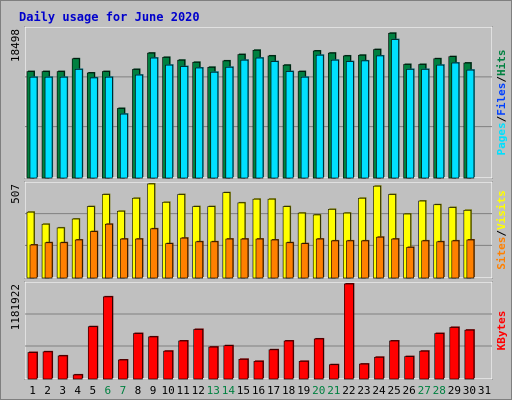  Describe the element at coordinates (439, 390) in the screenshot. I see `day-label-28: 28` at that location.